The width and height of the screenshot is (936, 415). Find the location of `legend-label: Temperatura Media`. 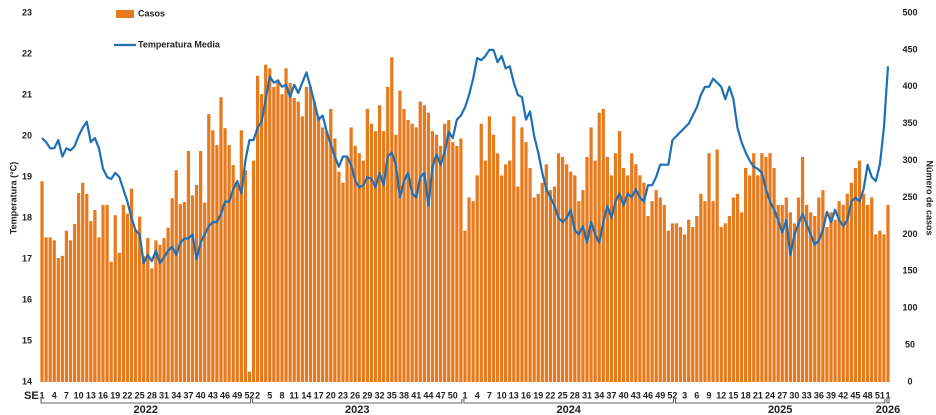

legend-label: Temperatura Media is located at coordinates (179, 44).